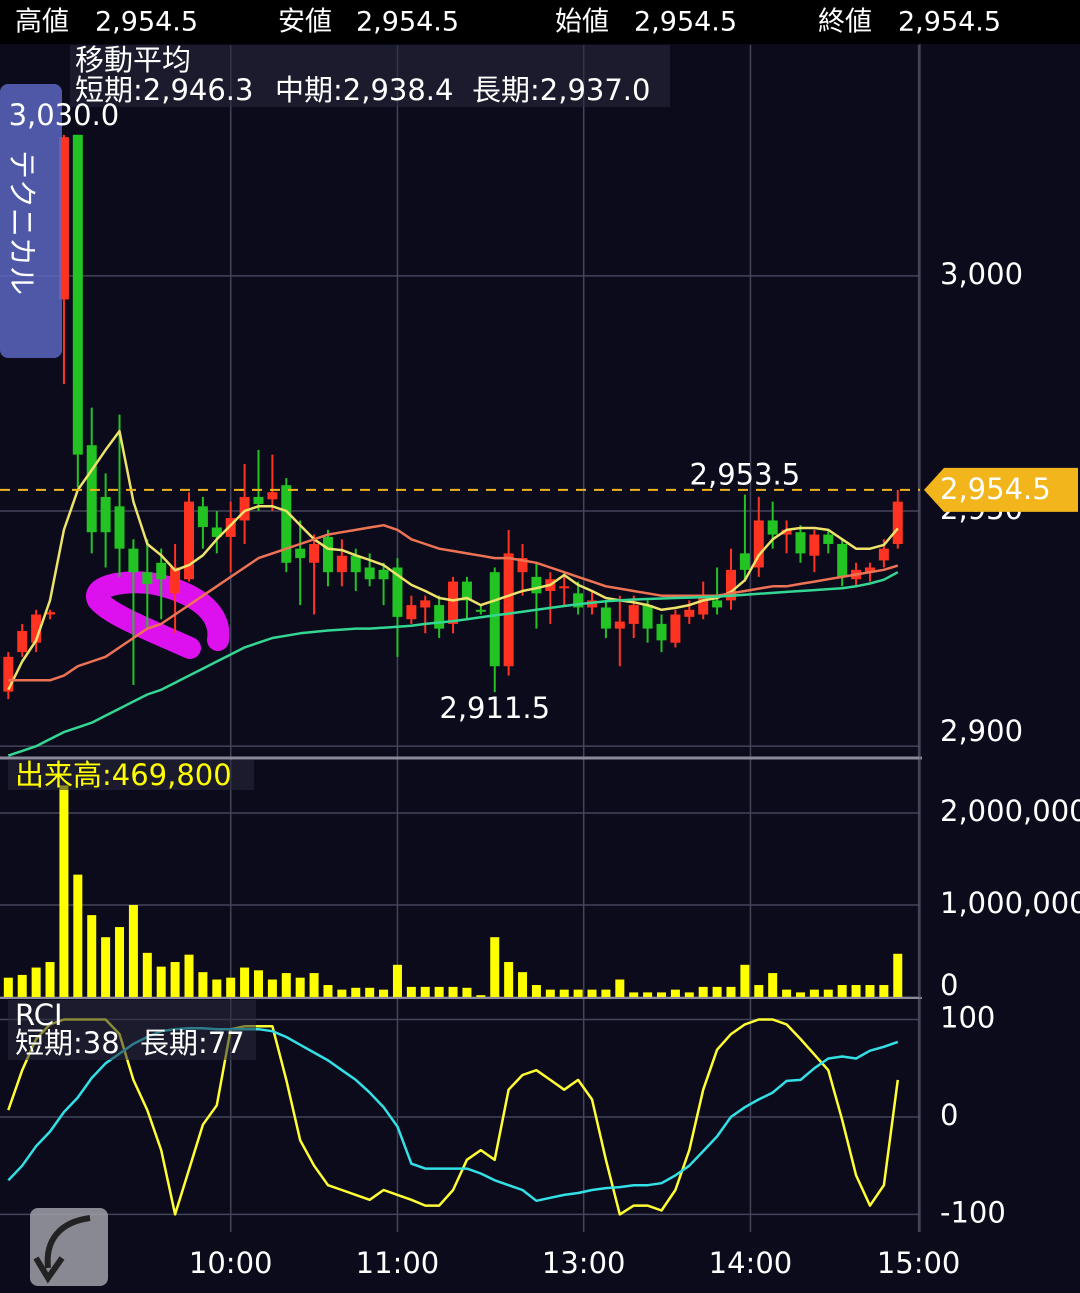 Image resolution: width=1080 pixels, height=1293 pixels. I want to click on legend-entry: 長期:2,937.0, so click(561, 90).